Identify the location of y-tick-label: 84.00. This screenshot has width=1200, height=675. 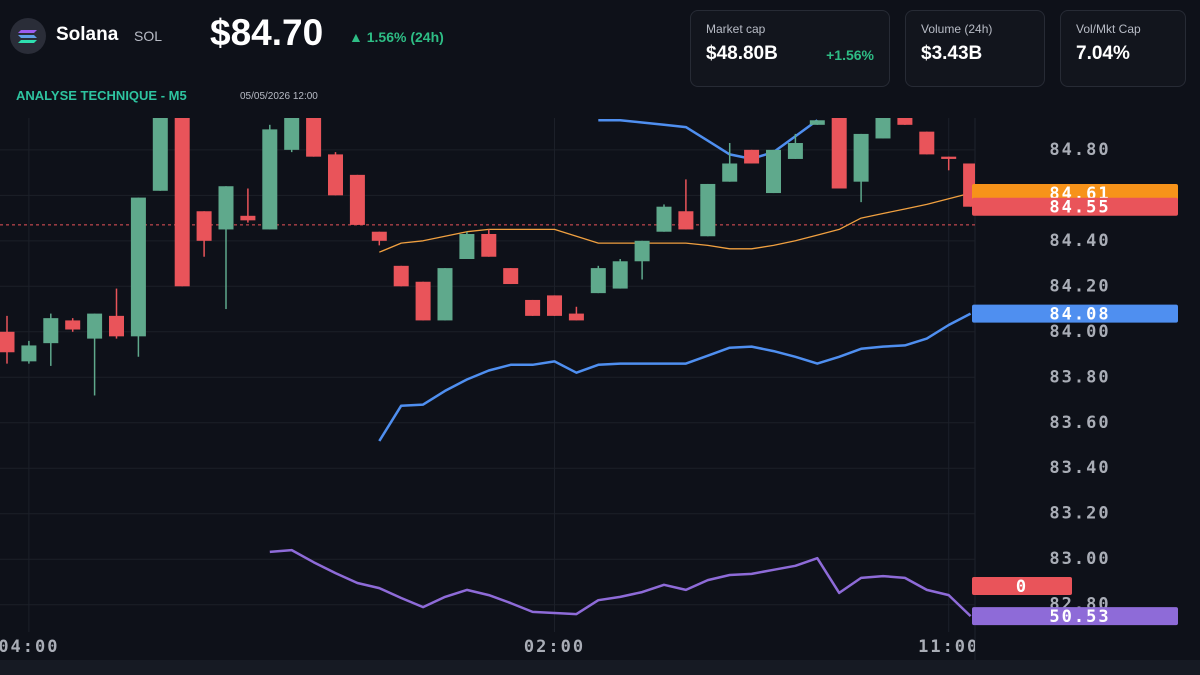
(1079, 332).